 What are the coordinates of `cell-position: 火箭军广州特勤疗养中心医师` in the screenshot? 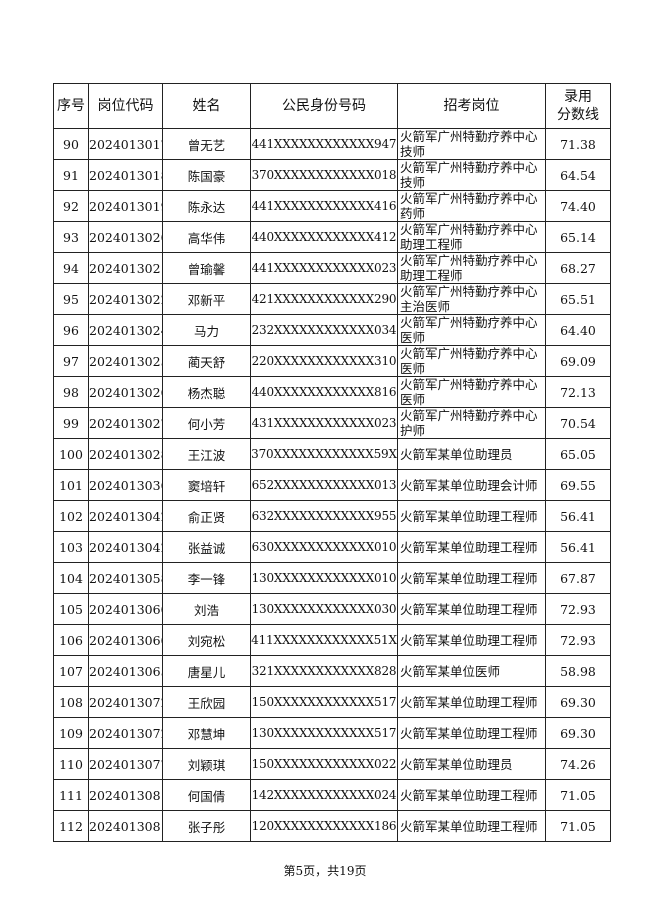 It's located at (471, 361).